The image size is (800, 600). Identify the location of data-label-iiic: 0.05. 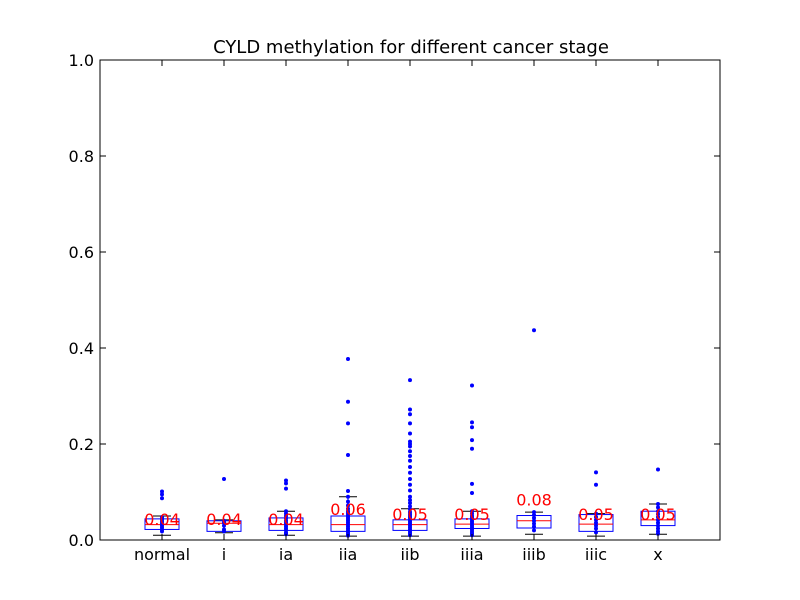
(596, 514).